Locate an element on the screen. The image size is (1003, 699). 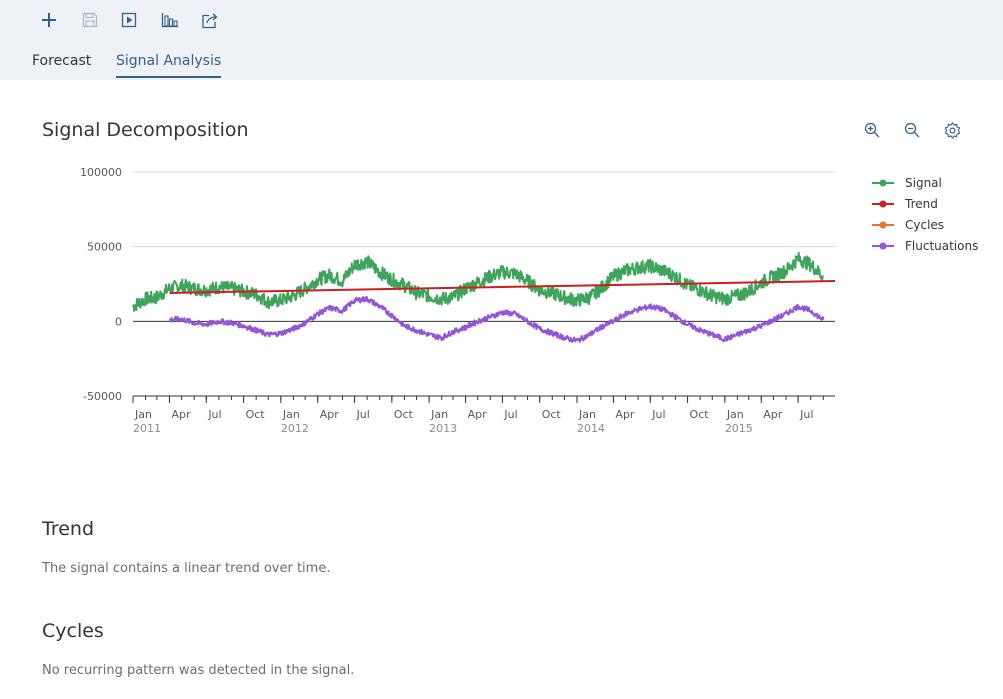
chart-icon is located at coordinates (169, 20).